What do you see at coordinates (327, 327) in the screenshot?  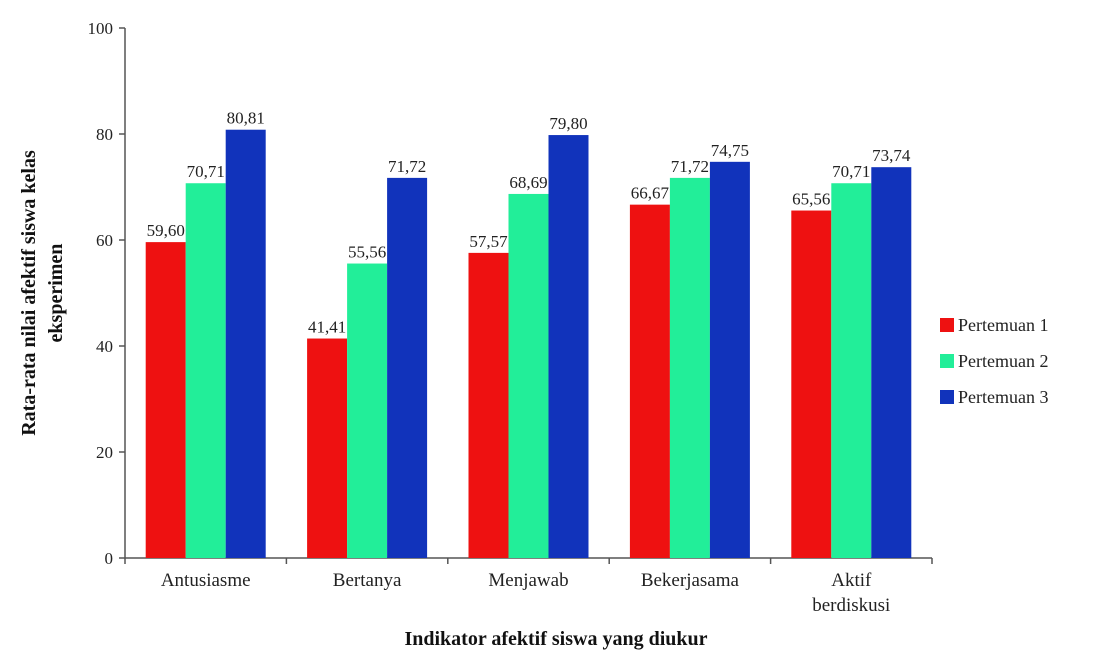 I see `data-label: 41,41` at bounding box center [327, 327].